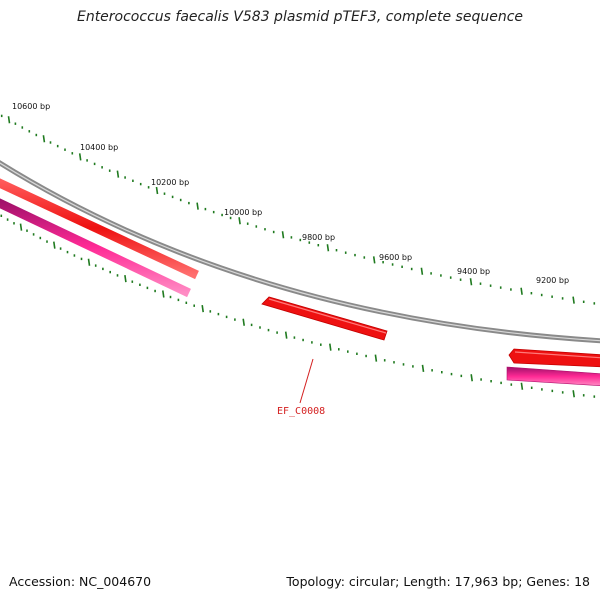  What do you see at coordinates (552, 280) in the screenshot?
I see `tick-label-9200: 9200 bp` at bounding box center [552, 280].